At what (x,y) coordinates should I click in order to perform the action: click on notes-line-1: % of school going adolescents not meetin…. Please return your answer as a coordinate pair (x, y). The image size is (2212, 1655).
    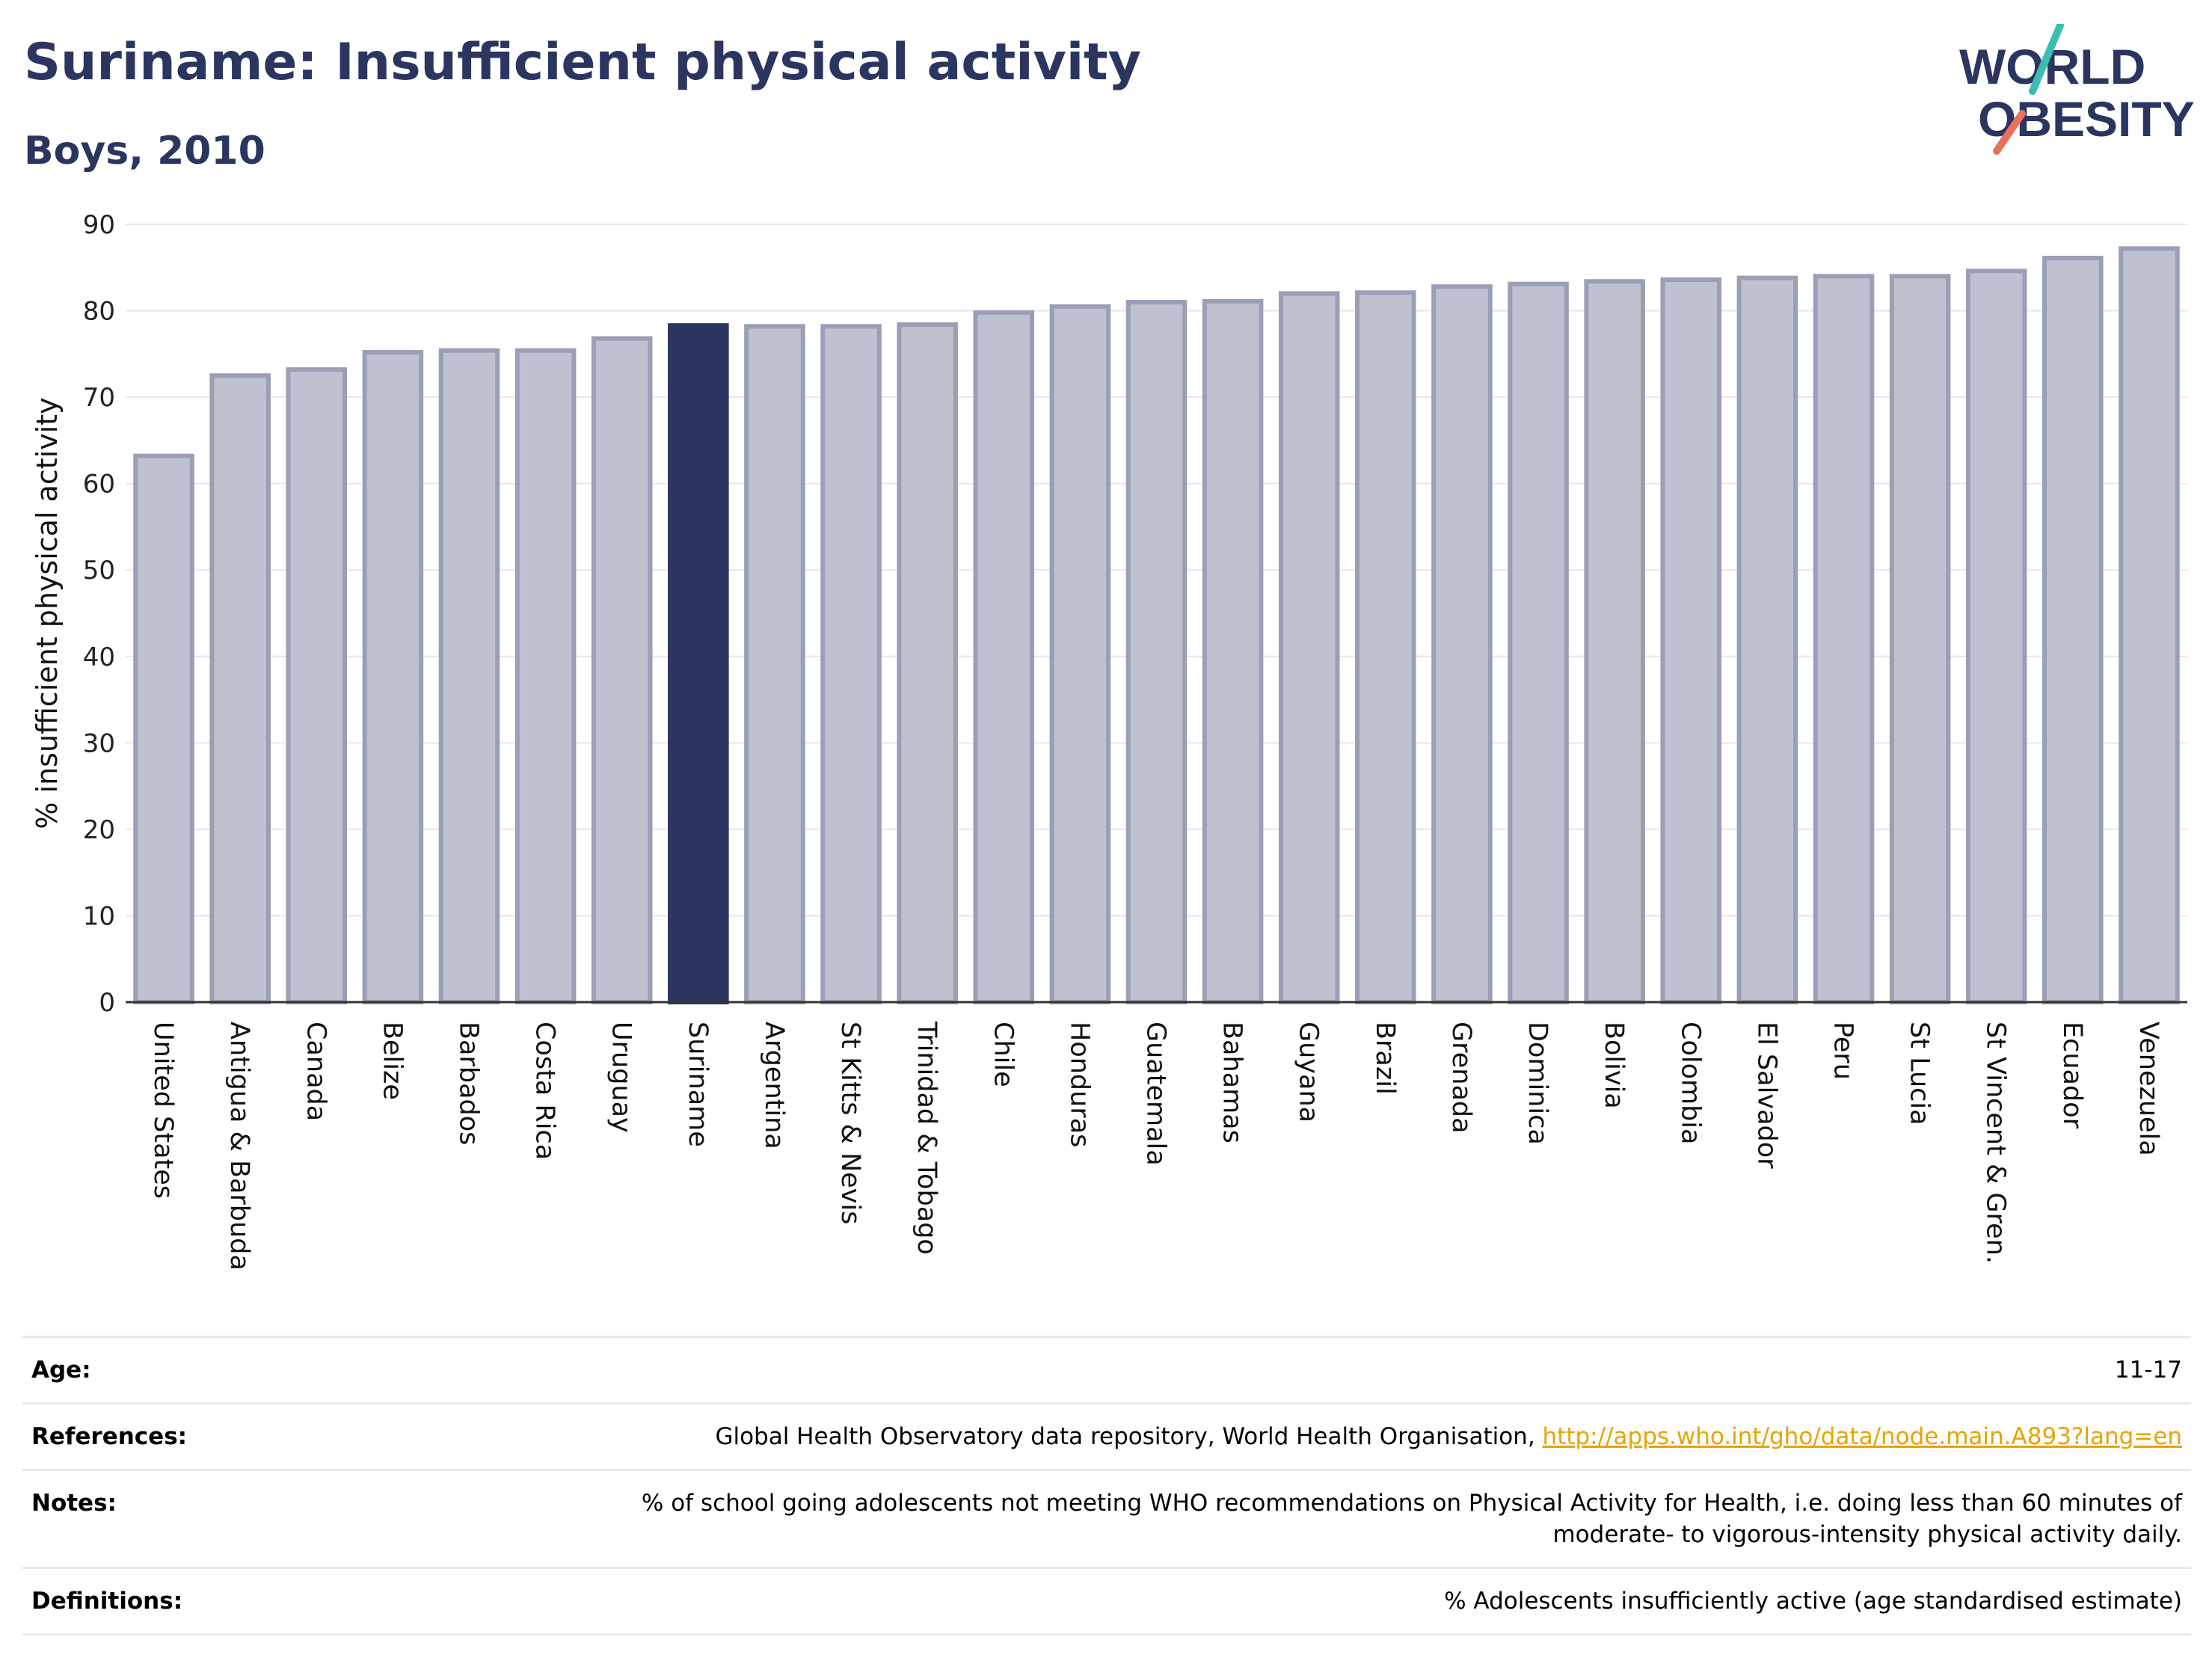
    Looking at the image, I should click on (1411, 1503).